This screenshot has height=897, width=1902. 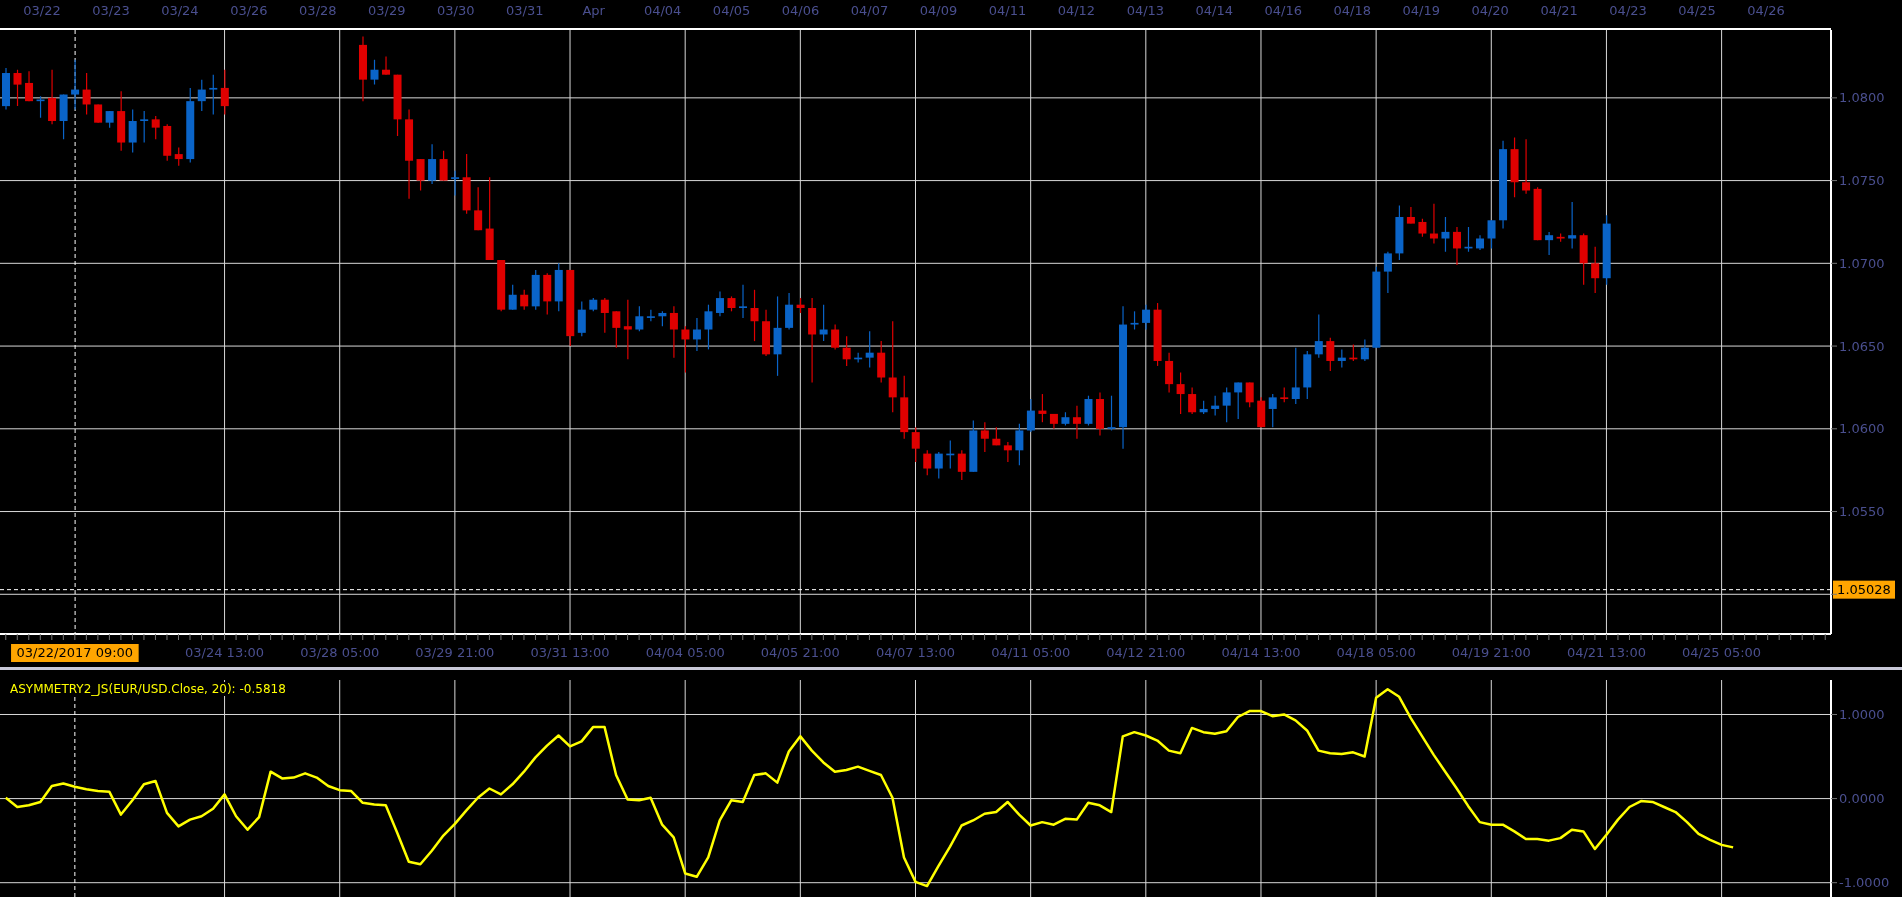 I want to click on x-tick-label: 03/28 05:00, so click(x=340, y=652).